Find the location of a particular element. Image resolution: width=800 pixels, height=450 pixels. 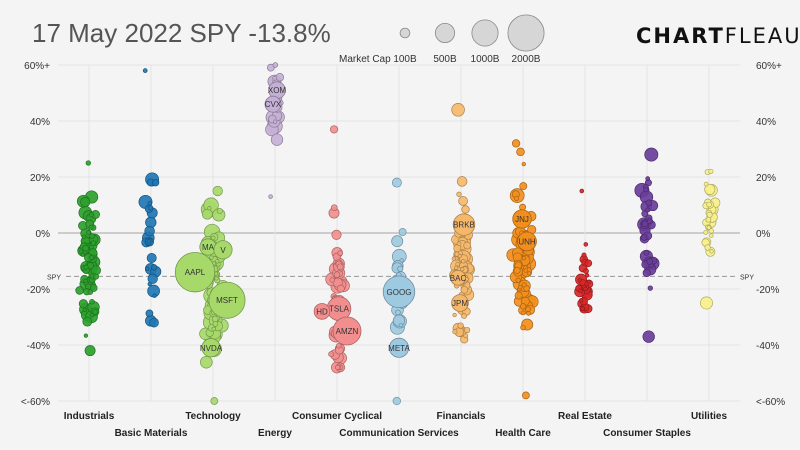

sector-label-4: Consumer Cyclical is located at coordinates (337, 416).